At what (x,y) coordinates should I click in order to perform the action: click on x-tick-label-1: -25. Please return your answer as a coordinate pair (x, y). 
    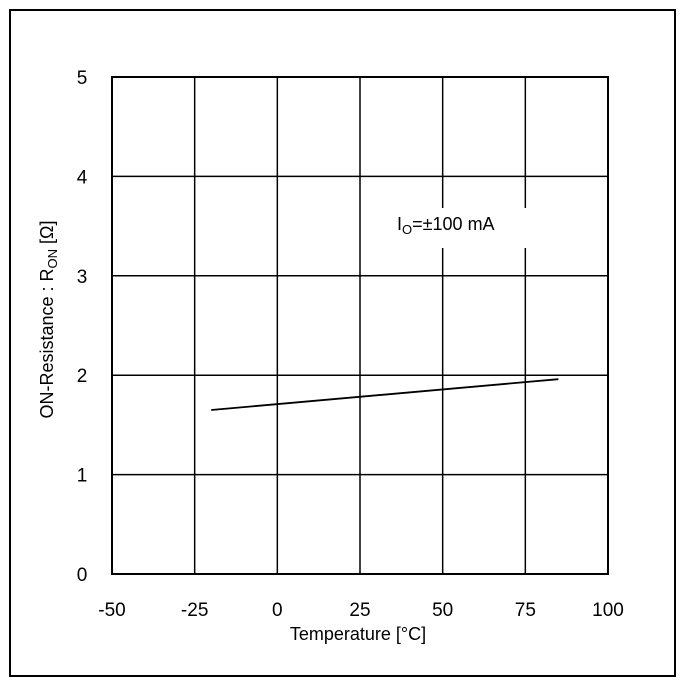
    Looking at the image, I should click on (194, 610).